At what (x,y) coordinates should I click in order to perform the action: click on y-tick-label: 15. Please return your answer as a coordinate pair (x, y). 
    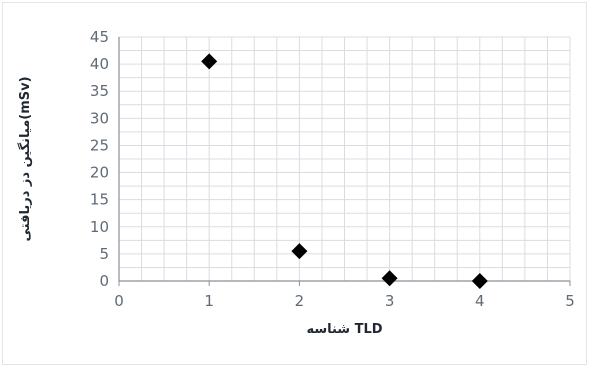
    Looking at the image, I should click on (99, 200).